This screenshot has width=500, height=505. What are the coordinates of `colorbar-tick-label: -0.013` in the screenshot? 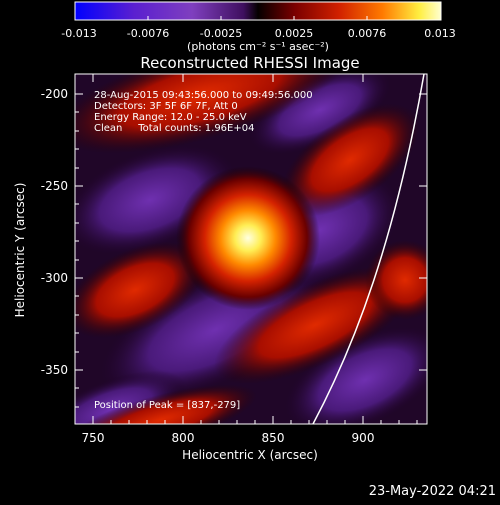 It's located at (78, 33).